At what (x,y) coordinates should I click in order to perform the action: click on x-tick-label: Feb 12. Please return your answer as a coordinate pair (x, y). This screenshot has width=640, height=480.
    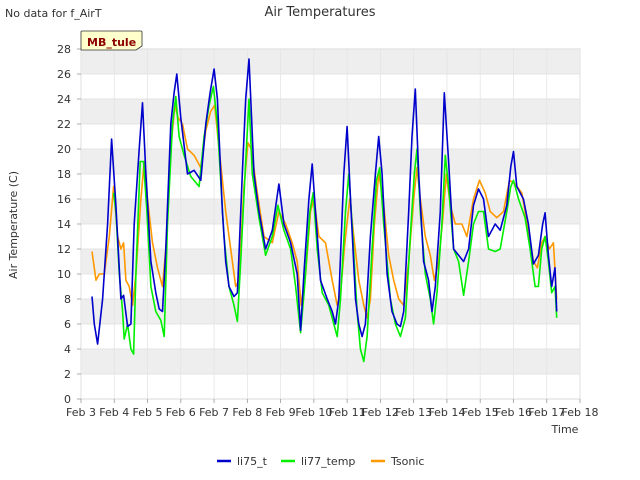
    Looking at the image, I should click on (380, 412).